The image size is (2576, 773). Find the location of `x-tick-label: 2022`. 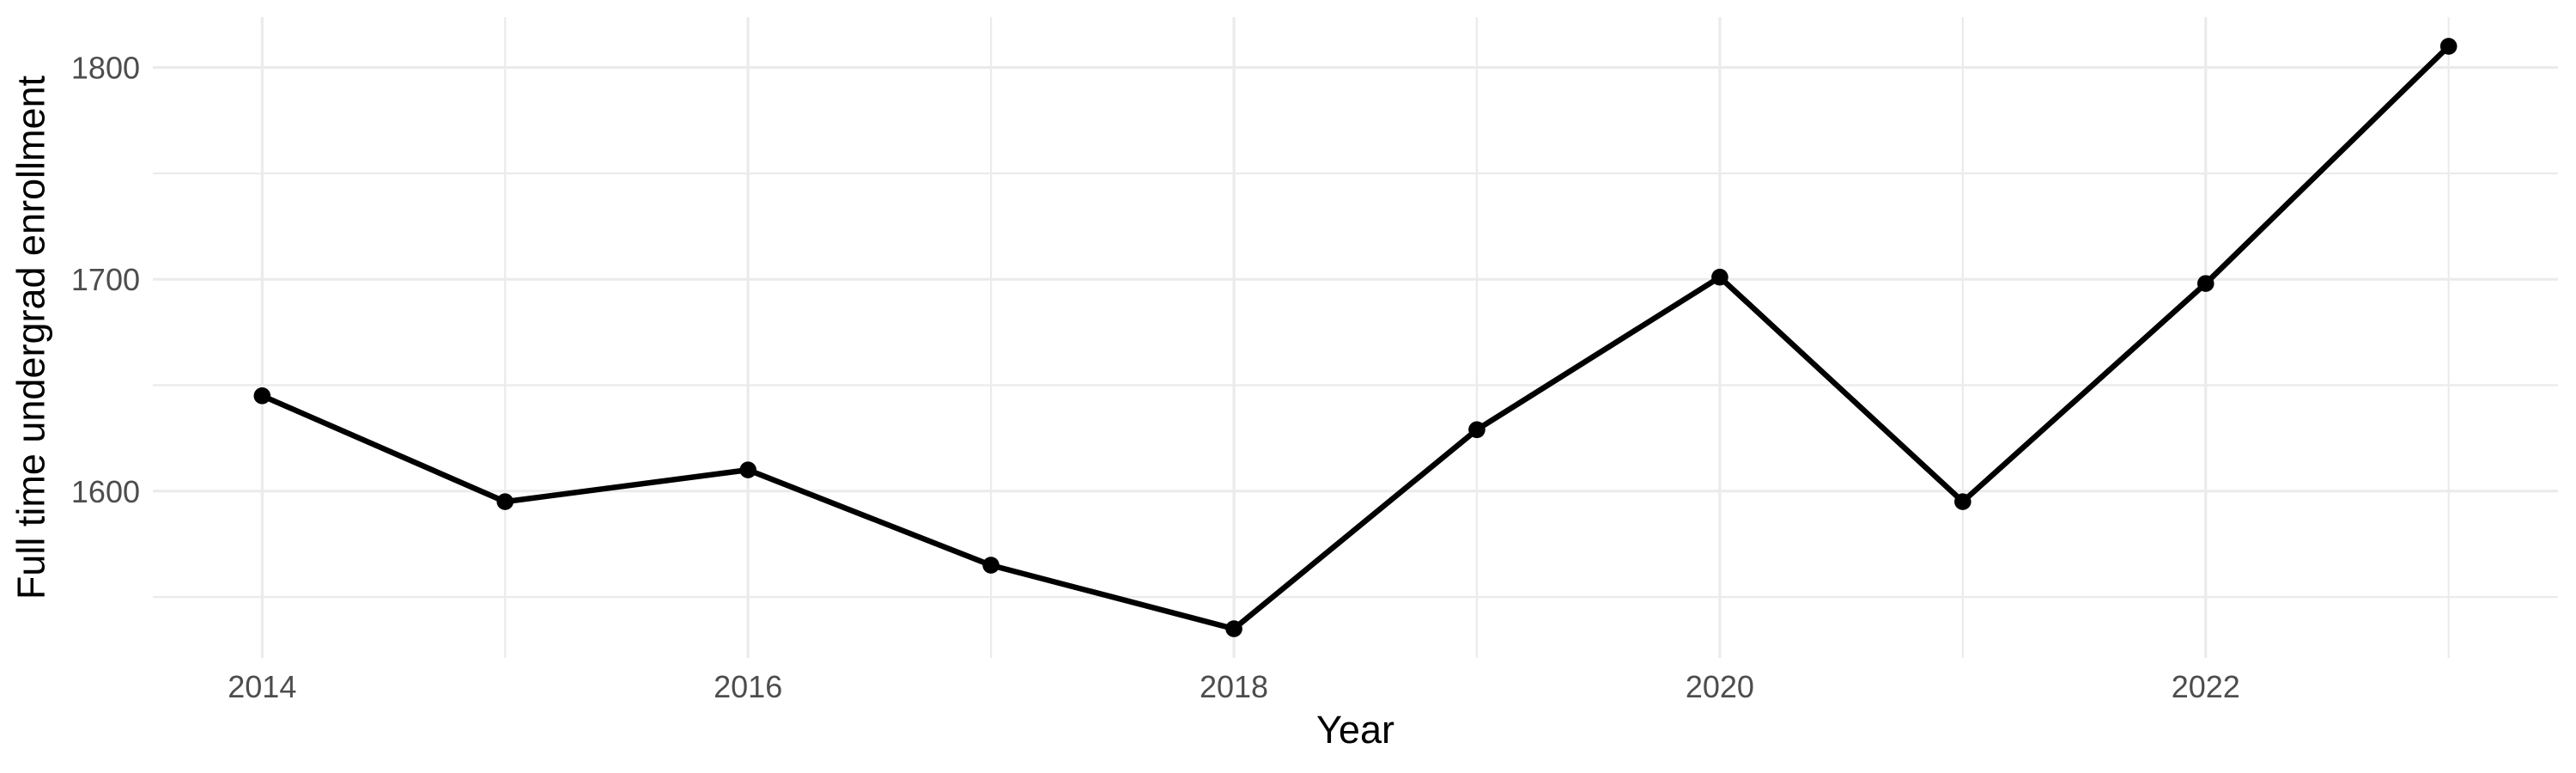

x-tick-label: 2022 is located at coordinates (2206, 686).